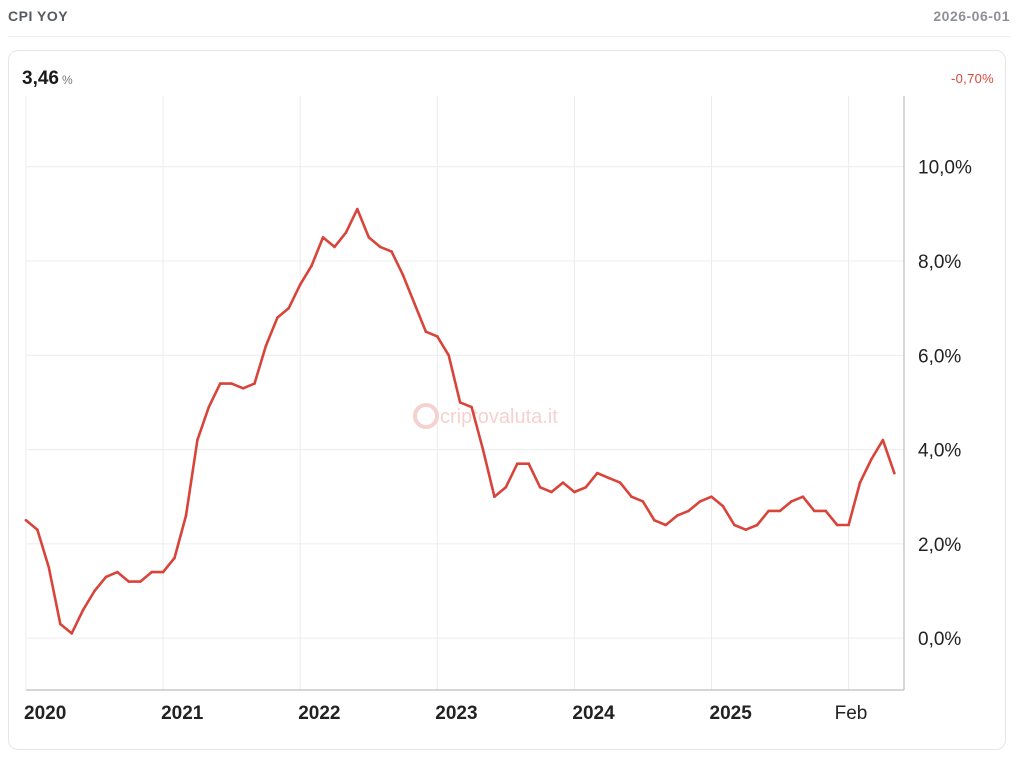 The height and width of the screenshot is (762, 1024). I want to click on x-tick-label: 2020, so click(45, 713).